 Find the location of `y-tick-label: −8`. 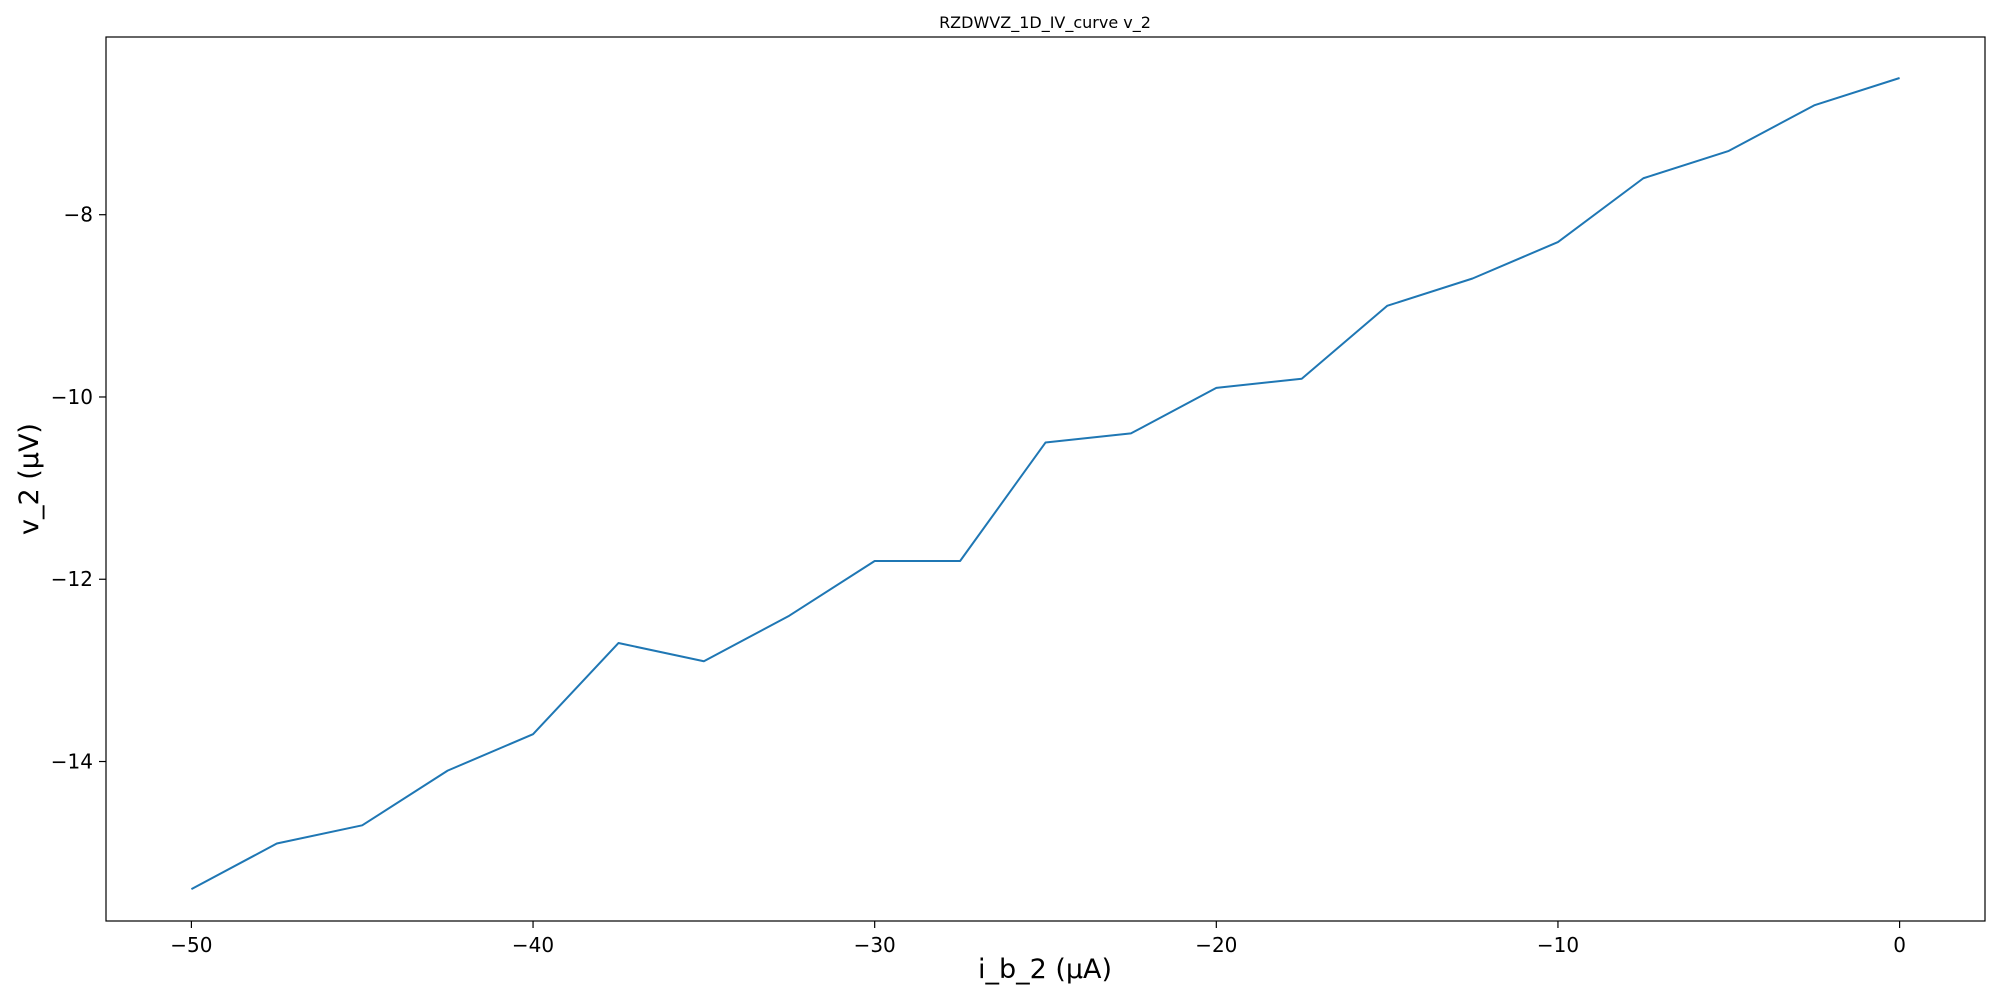

y-tick-label: −8 is located at coordinates (78, 215).